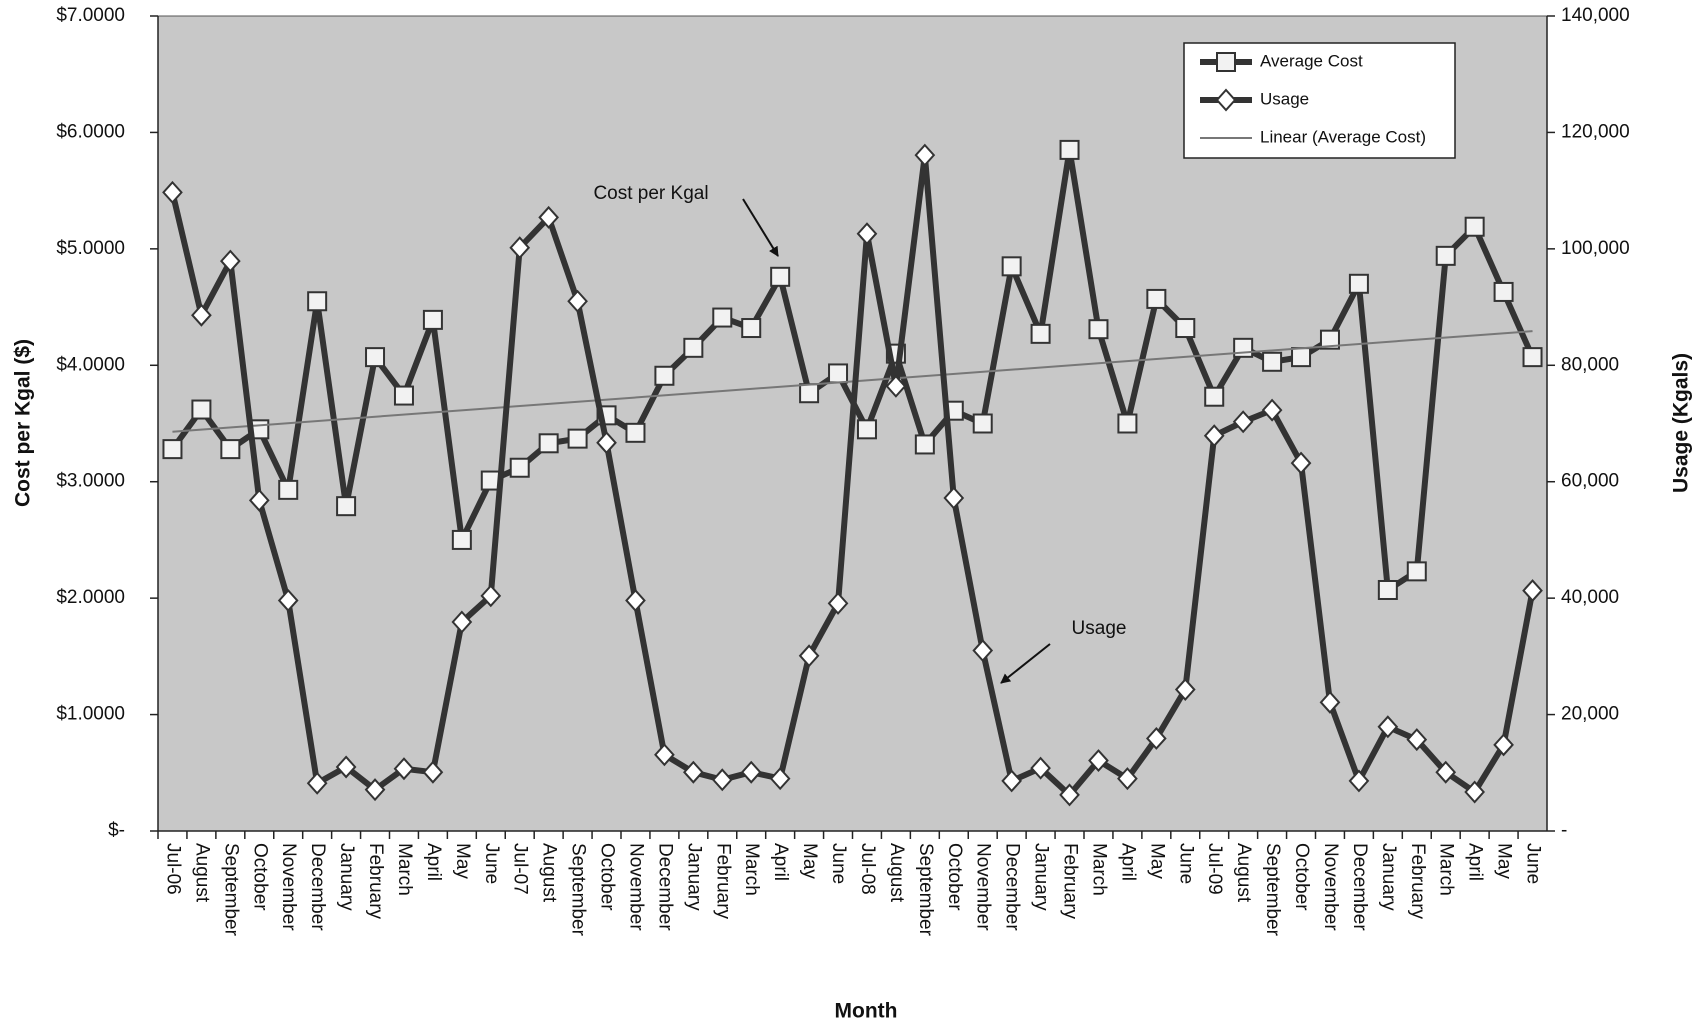  Describe the element at coordinates (1564, 830) in the screenshot. I see `y2-tick-label: -` at that location.